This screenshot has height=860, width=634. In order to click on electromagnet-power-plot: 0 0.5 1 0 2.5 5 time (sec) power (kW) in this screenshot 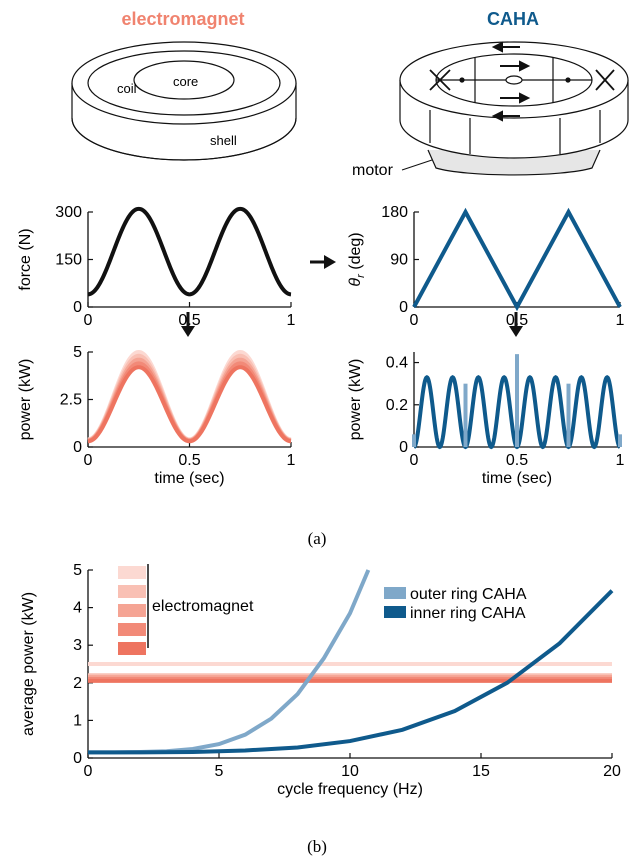, I will do `click(156, 415)`.